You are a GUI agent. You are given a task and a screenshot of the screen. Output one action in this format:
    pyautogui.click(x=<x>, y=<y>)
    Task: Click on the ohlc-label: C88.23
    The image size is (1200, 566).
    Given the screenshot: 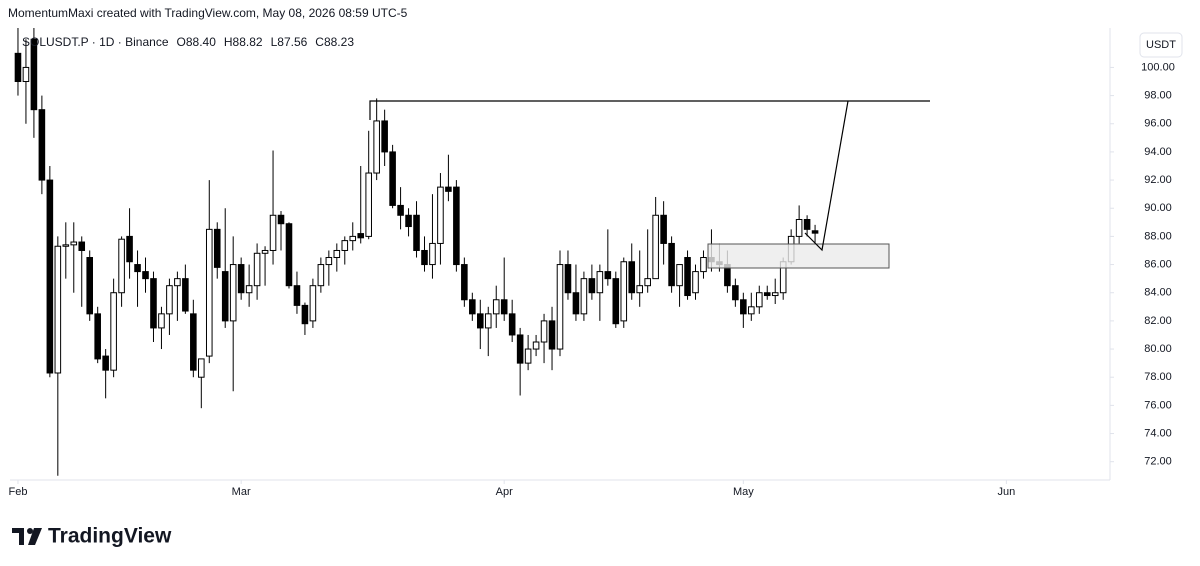 What is the action you would take?
    pyautogui.click(x=334, y=42)
    